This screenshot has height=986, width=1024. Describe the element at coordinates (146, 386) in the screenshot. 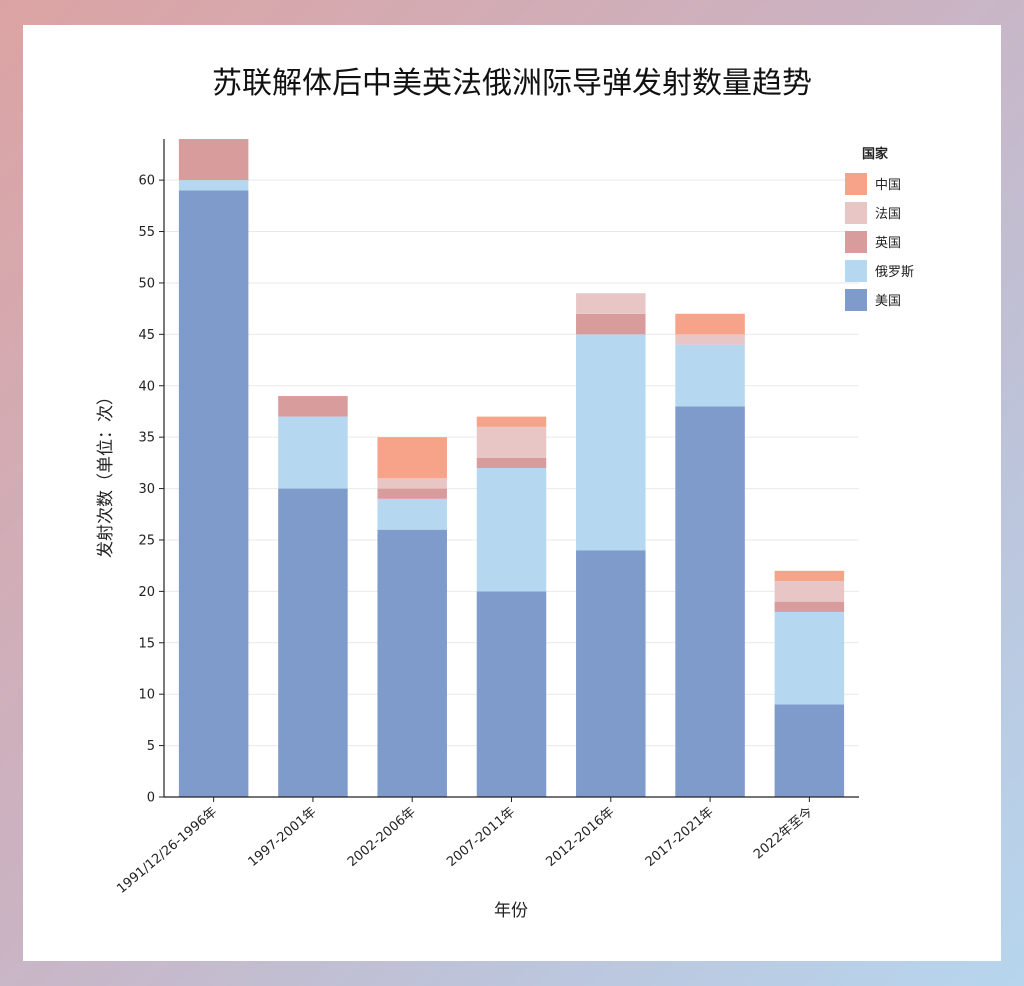

I see `y-tick-label: 40` at that location.